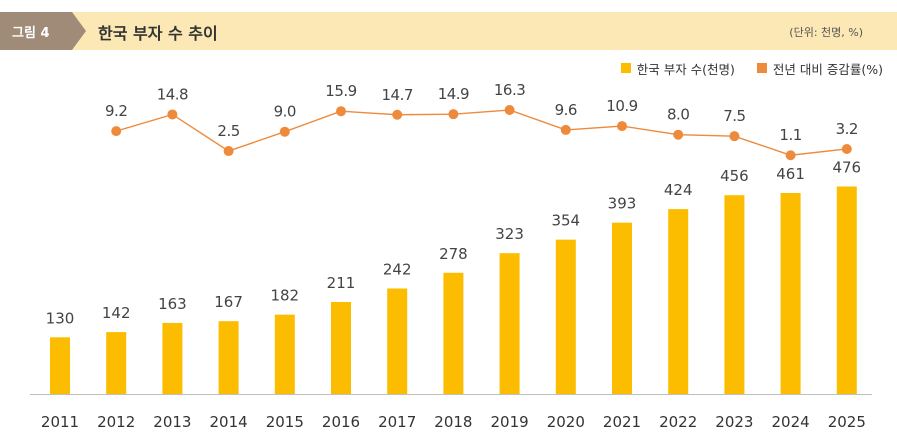  I want to click on x-tick-label-2016: 2016, so click(341, 422).